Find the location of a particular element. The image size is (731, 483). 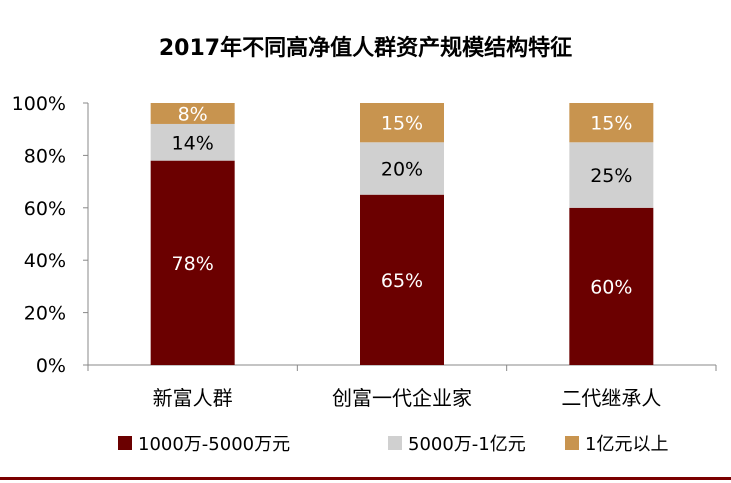

data-label: 78% is located at coordinates (193, 264).